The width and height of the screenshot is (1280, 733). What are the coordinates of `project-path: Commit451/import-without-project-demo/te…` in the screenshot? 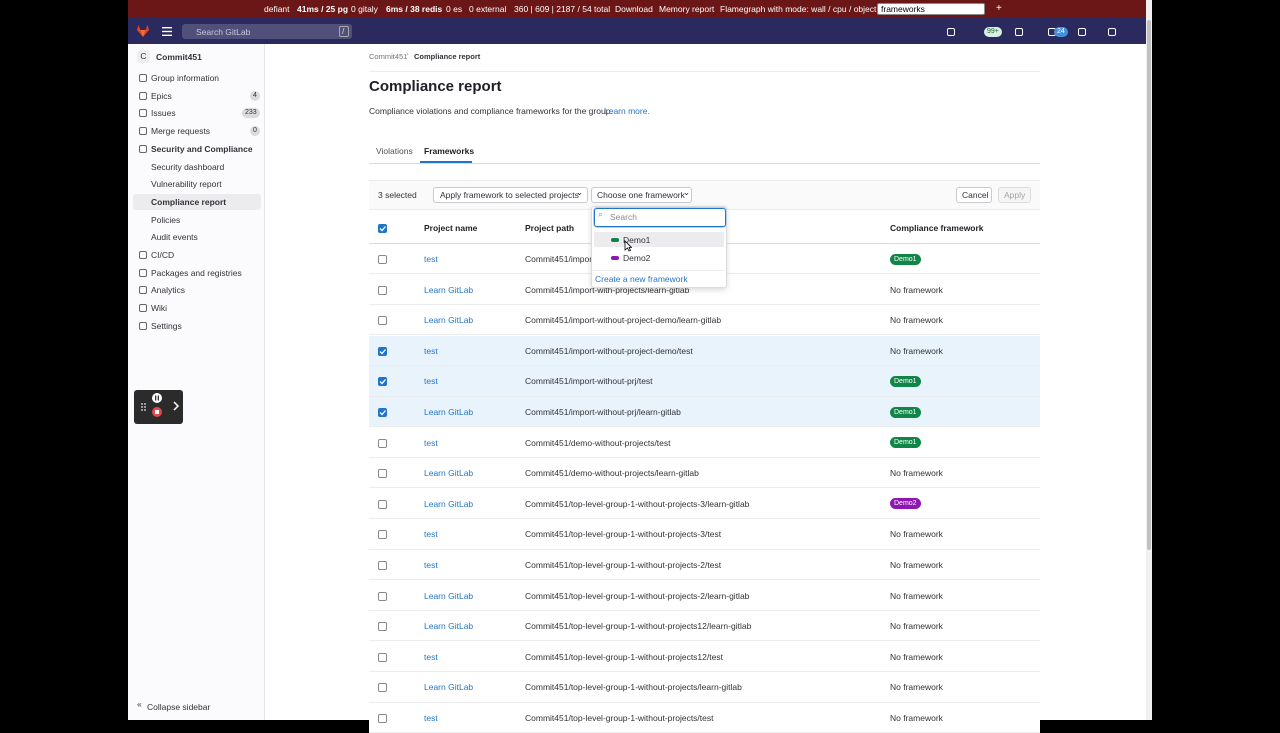 It's located at (609, 350).